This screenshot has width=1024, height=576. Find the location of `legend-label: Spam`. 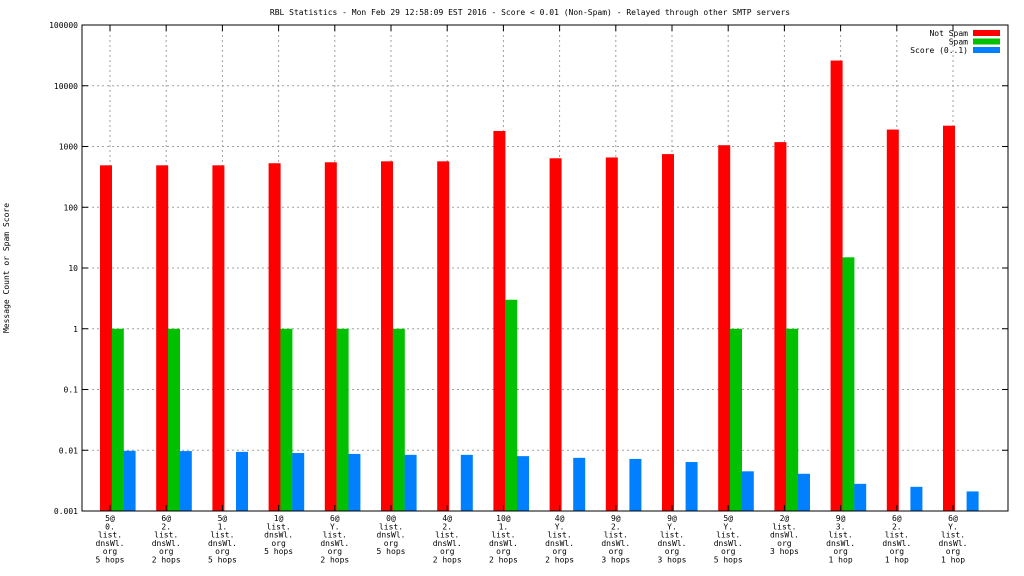

legend-label: Spam is located at coordinates (958, 42).